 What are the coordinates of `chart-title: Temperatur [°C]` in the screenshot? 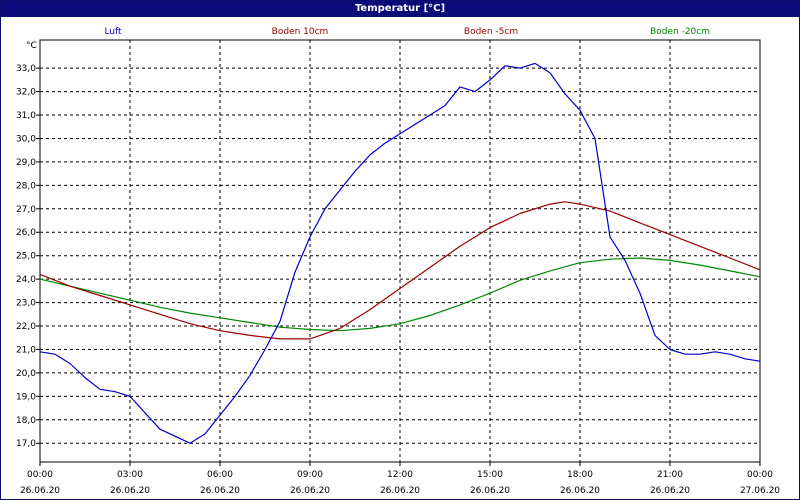 It's located at (400, 8).